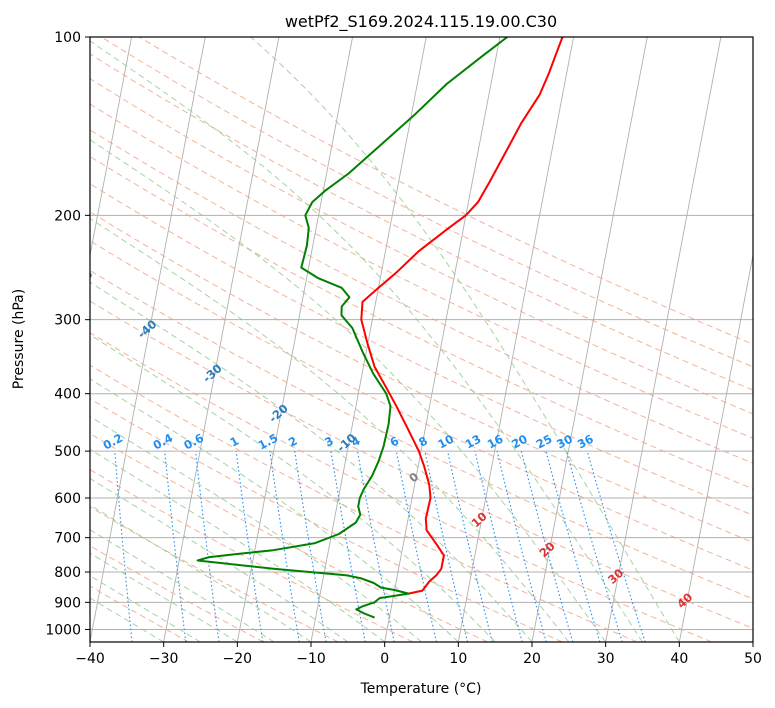 The image size is (775, 708). What do you see at coordinates (67, 321) in the screenshot?
I see `y-tick-label: 300` at bounding box center [67, 321].